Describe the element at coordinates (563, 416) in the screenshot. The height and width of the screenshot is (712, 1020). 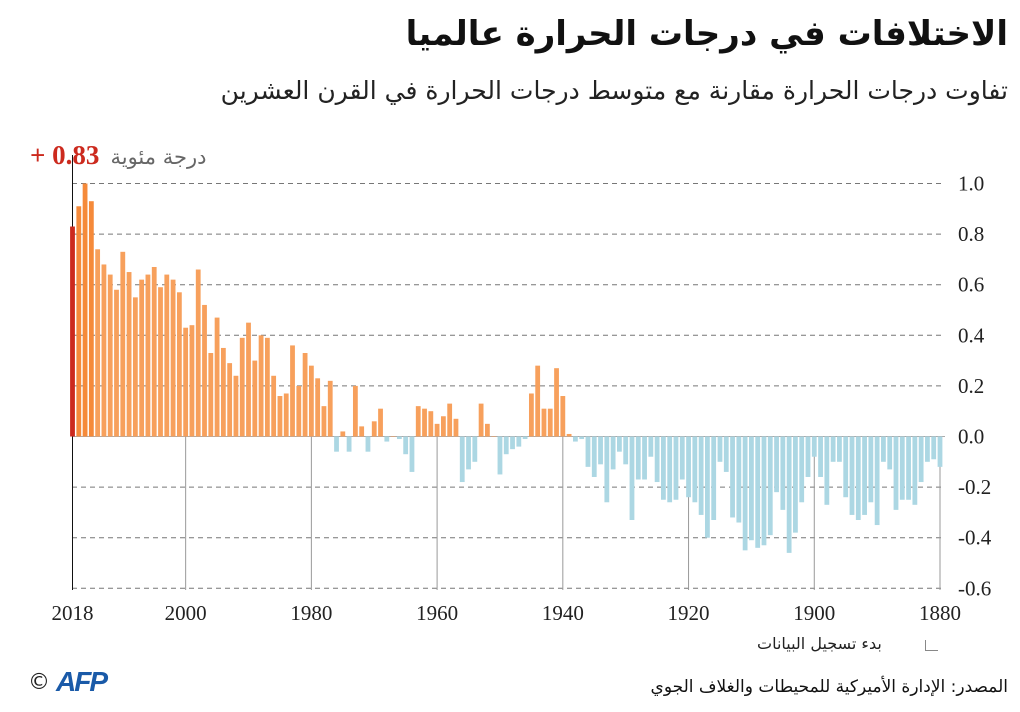
I see `bar-1940` at that location.